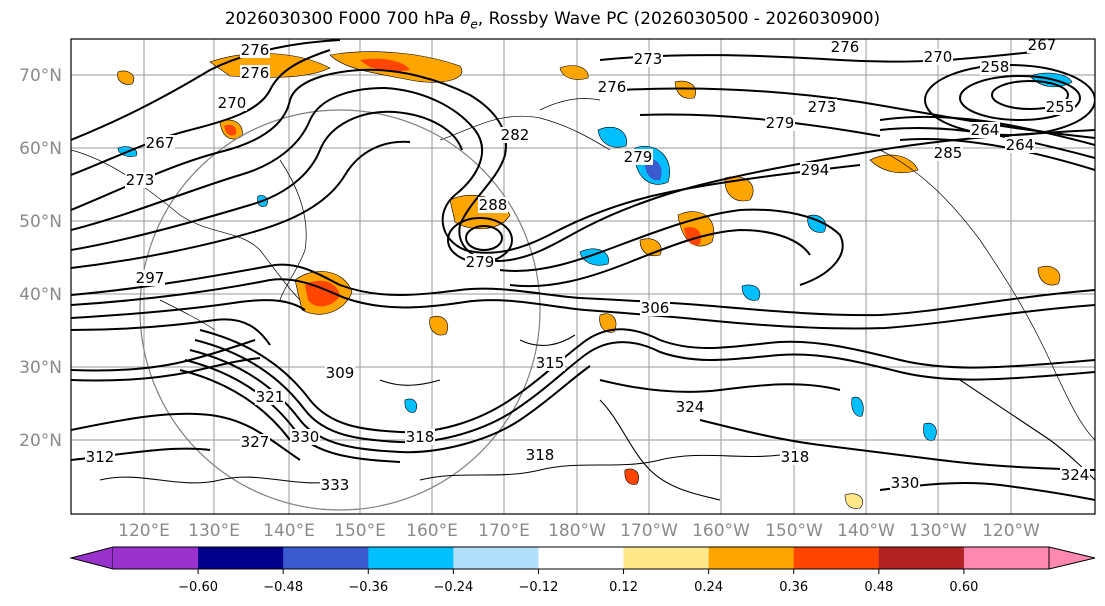  What do you see at coordinates (793, 587) in the screenshot?
I see `colorbar-tick-label: 0.36` at bounding box center [793, 587].